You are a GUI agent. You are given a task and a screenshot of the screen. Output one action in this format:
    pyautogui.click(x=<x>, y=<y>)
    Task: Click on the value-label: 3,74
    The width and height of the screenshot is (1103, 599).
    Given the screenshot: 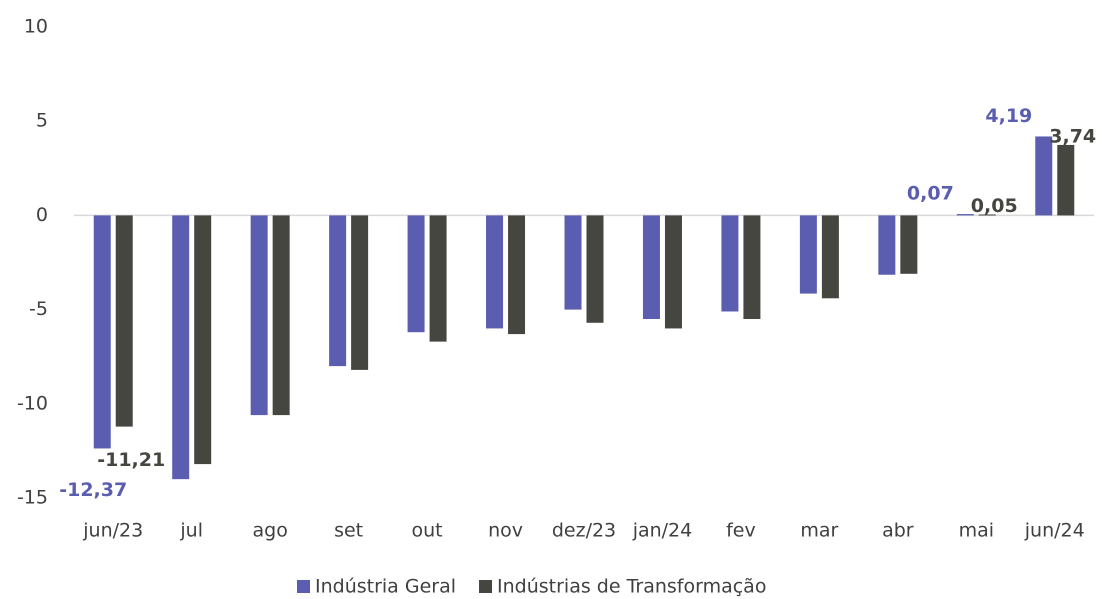 What is the action you would take?
    pyautogui.click(x=1072, y=136)
    